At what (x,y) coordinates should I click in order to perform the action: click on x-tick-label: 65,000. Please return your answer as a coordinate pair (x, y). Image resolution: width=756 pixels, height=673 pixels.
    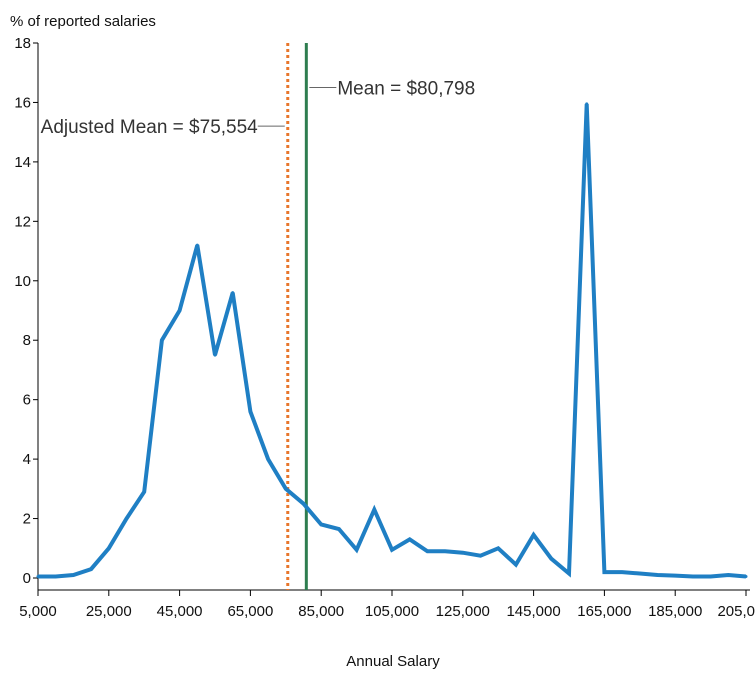
    Looking at the image, I should click on (250, 611).